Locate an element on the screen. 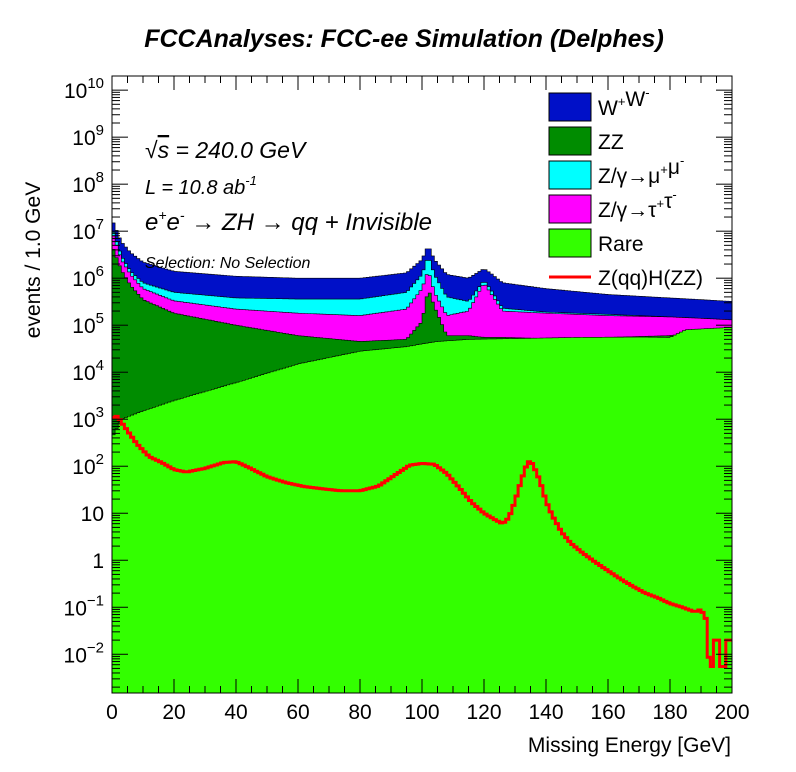 This screenshot has height=772, width=796. legend: W+W- ZZZ/γ→μ+μ-Z/γ→τ+τ- Rare Z(qq)H(ZZ) is located at coordinates (625, 187).